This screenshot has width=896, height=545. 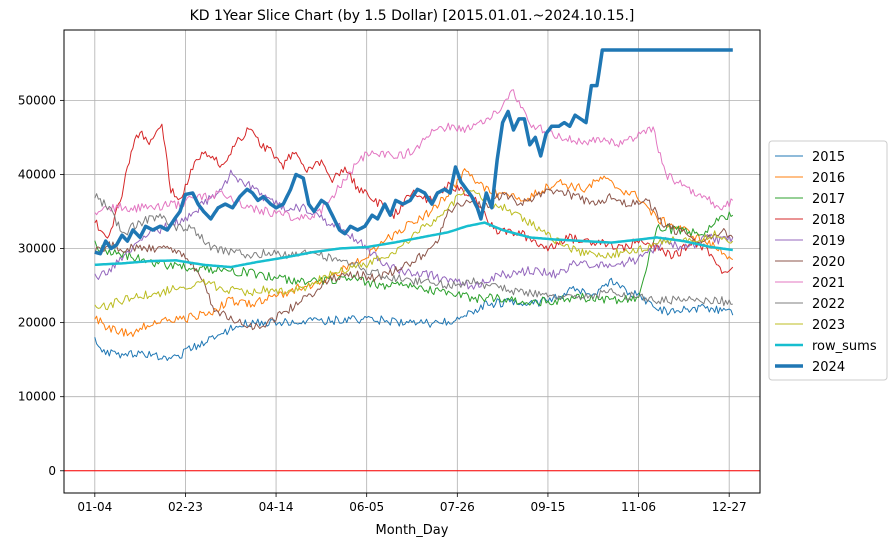 I want to click on legend-label-2022: 2022, so click(x=828, y=304).